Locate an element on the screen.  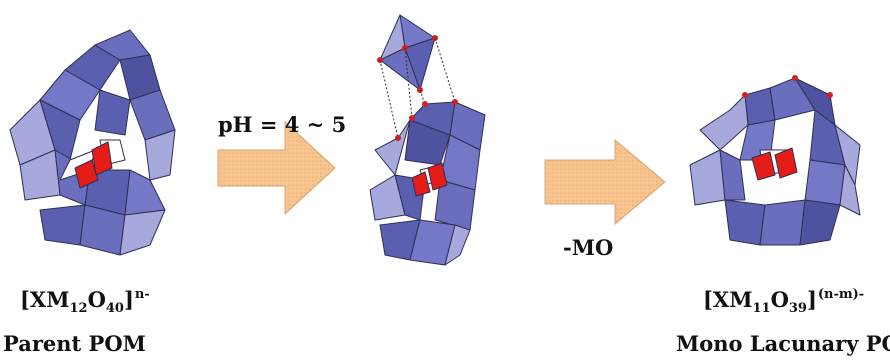
lacunary-pom-structure is located at coordinates (775, 160).